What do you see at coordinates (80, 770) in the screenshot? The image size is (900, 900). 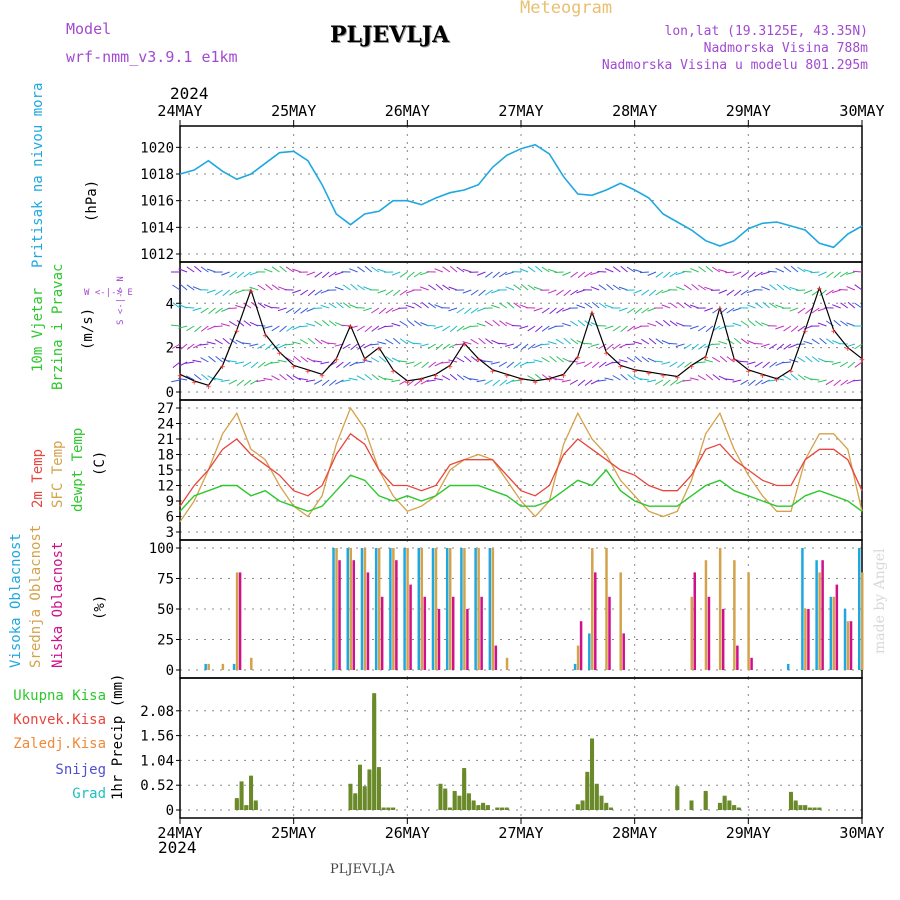 I see `precip-legend-snow: Snijeg` at bounding box center [80, 770].